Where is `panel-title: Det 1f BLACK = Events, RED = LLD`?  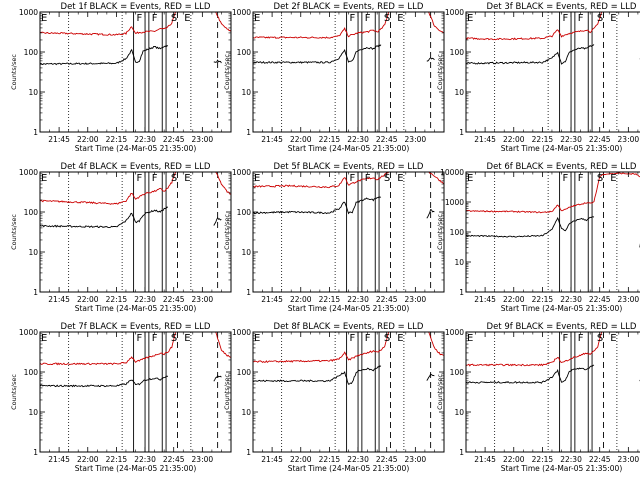 panel-title: Det 1f BLACK = Events, RED = LLD is located at coordinates (136, 7).